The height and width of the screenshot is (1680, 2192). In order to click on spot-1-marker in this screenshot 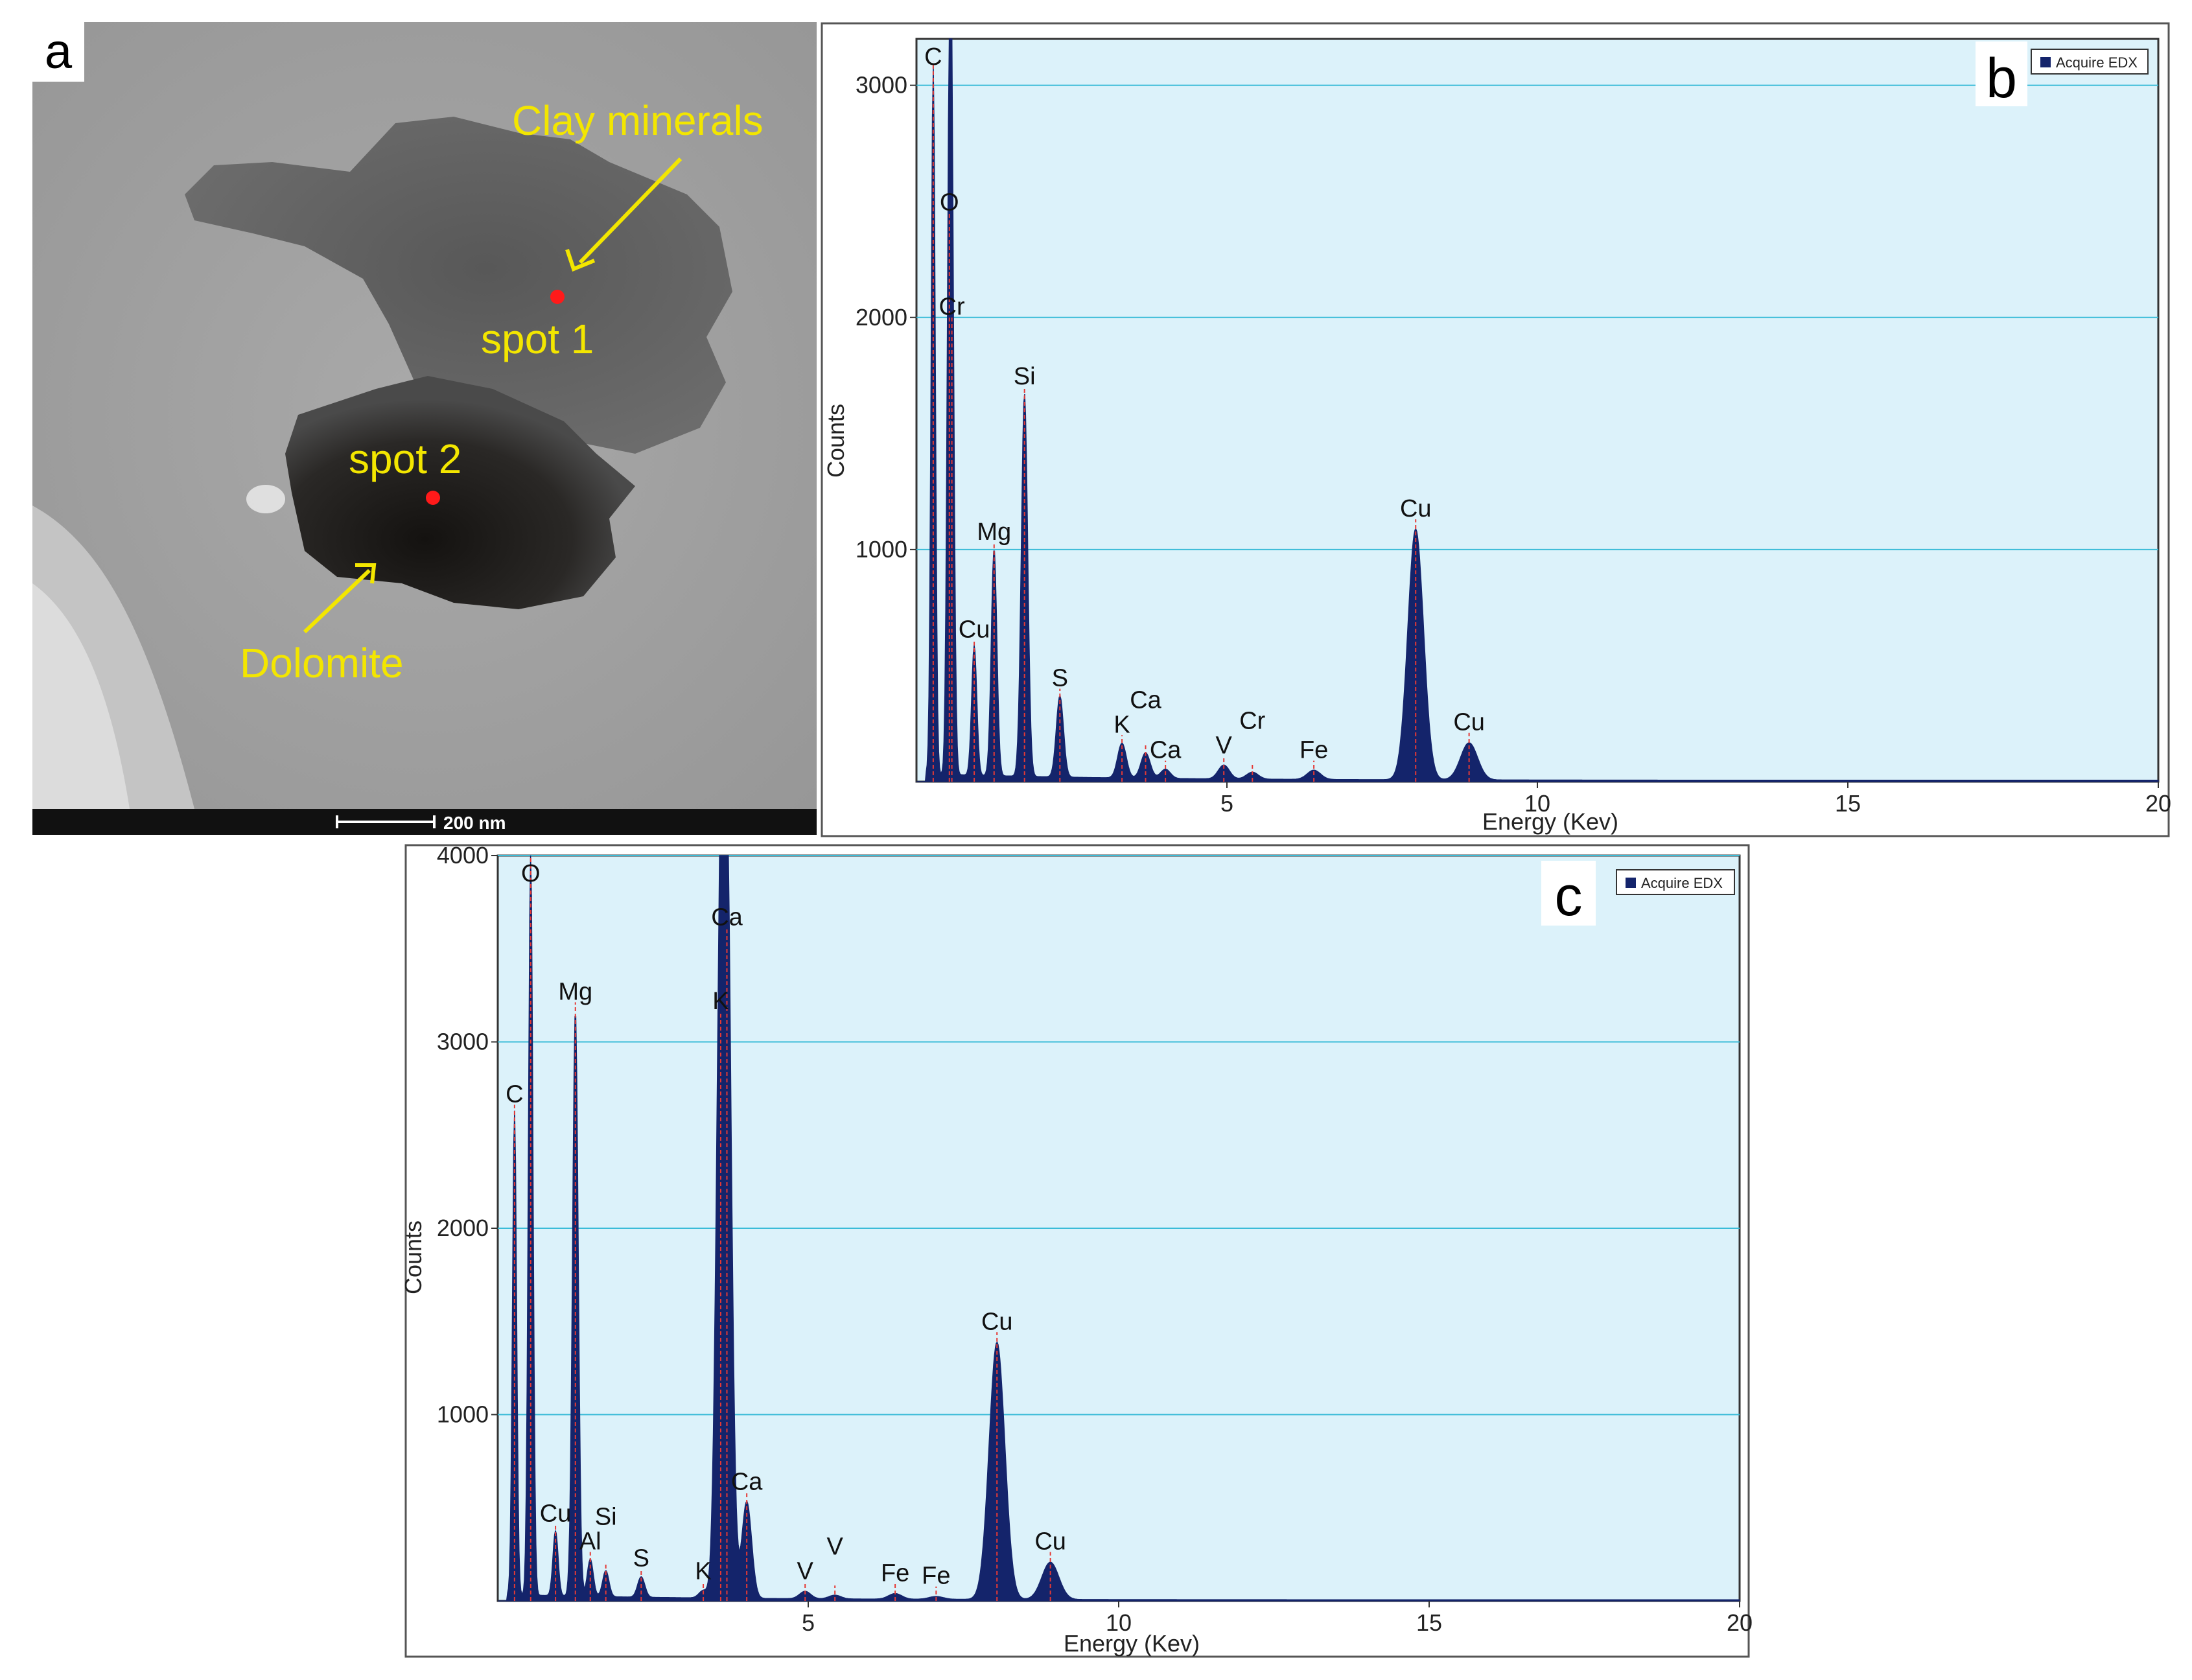, I will do `click(557, 297)`.